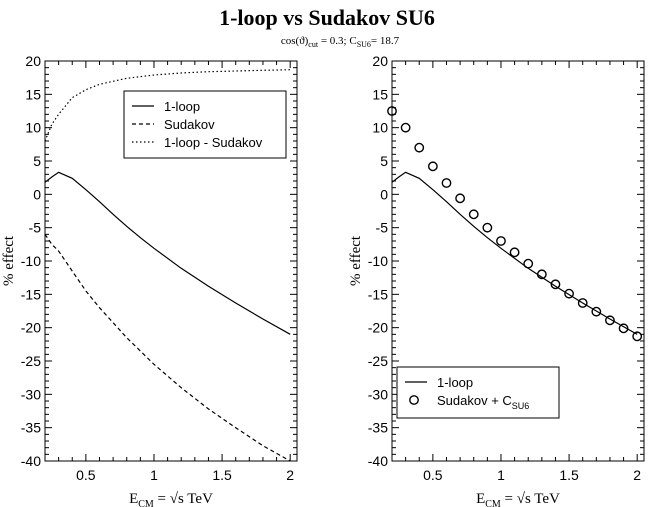  I want to click on figure-subtitle: cos(ϑ)cut = 0.3; CSU6= 18.7, so click(340, 42).